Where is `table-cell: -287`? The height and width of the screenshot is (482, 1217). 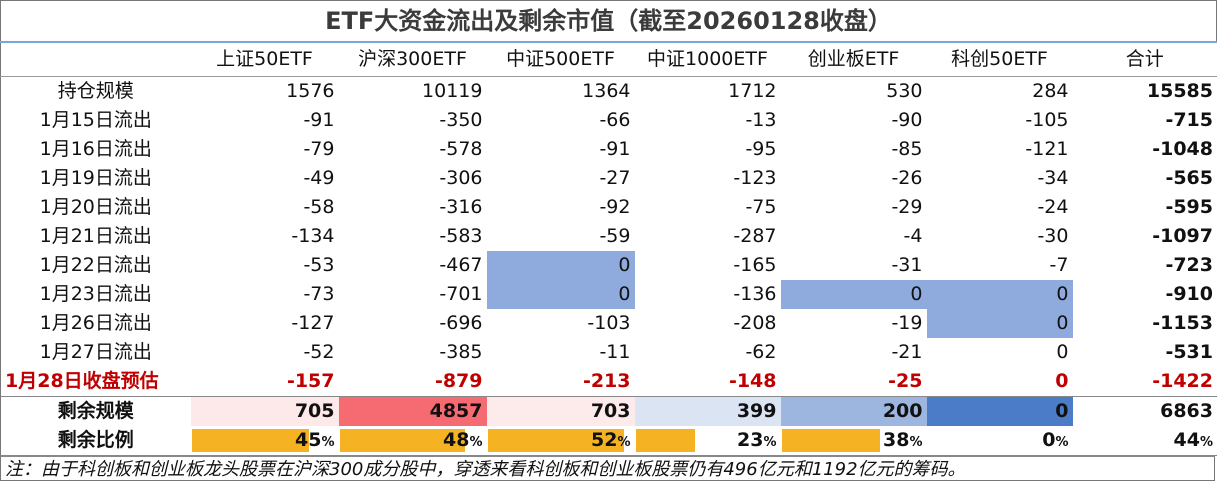 table-cell: -287 is located at coordinates (755, 236).